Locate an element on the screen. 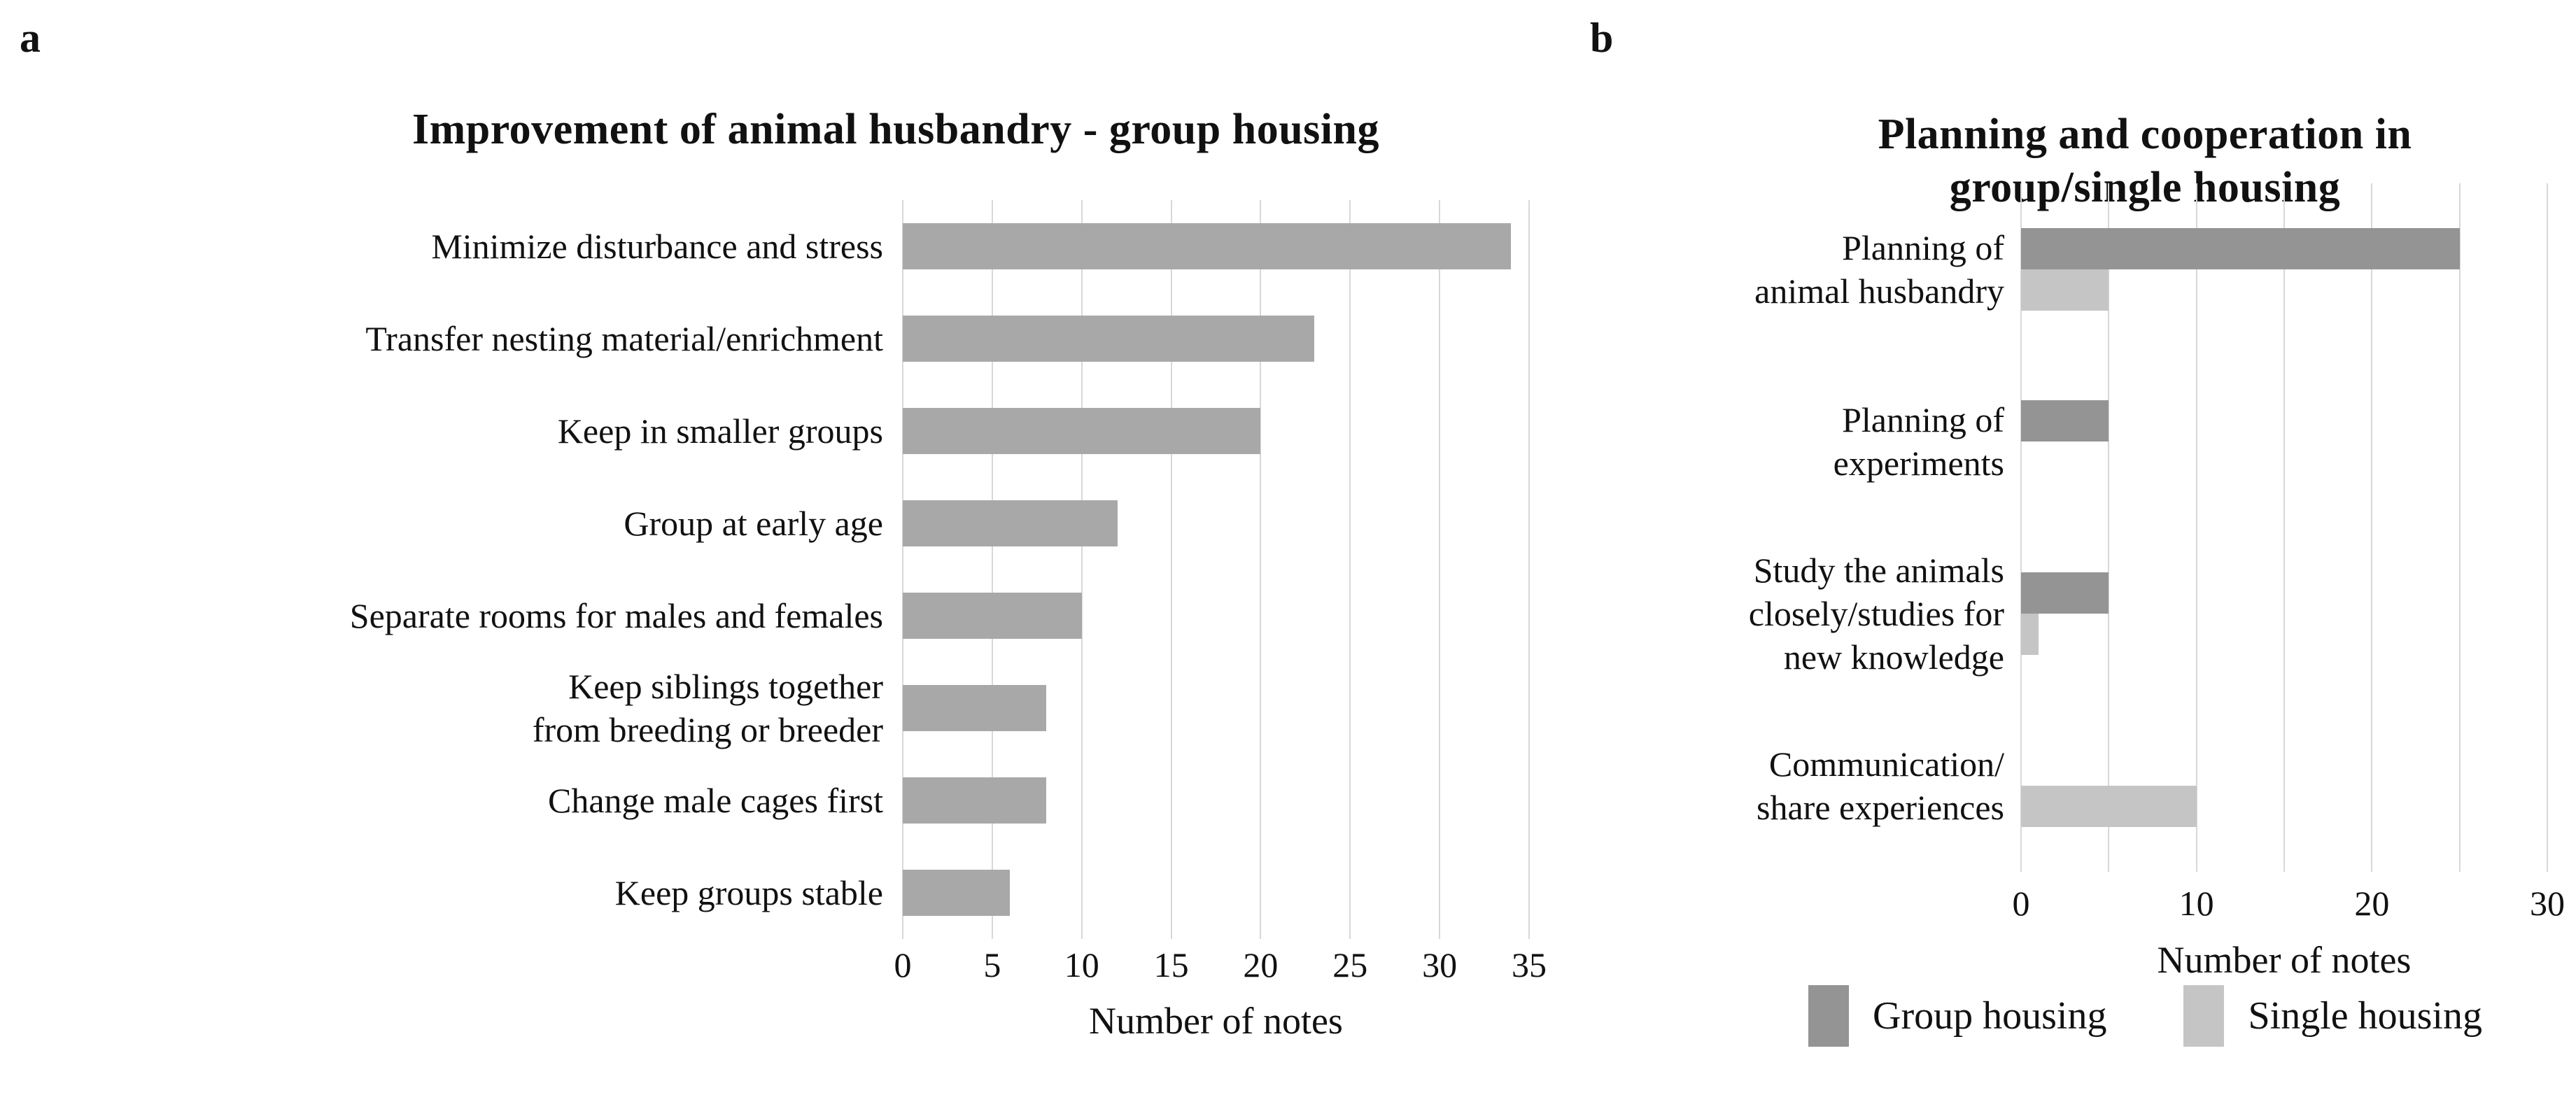 This screenshot has width=2576, height=1102. legend-label: Single housing is located at coordinates (2365, 1016).